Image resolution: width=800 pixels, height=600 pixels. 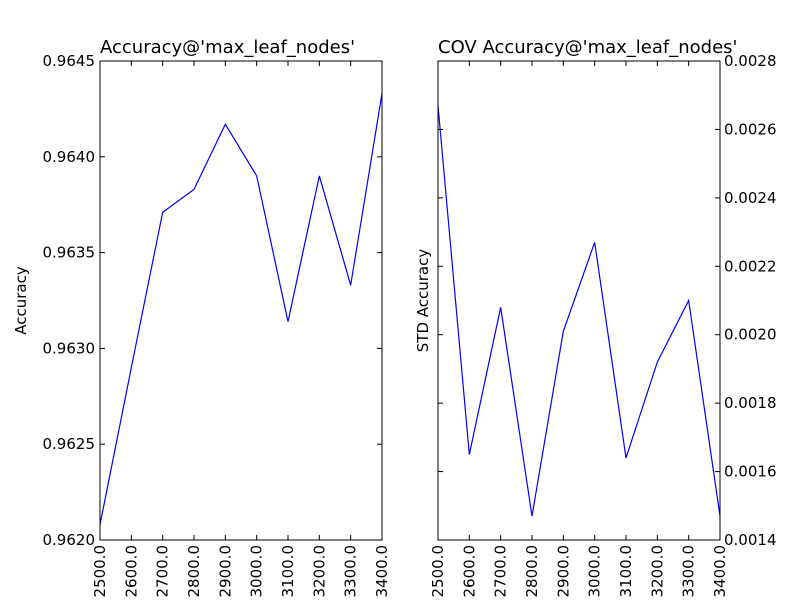 I want to click on y-tick-label: 0.9625, so click(x=69, y=444).